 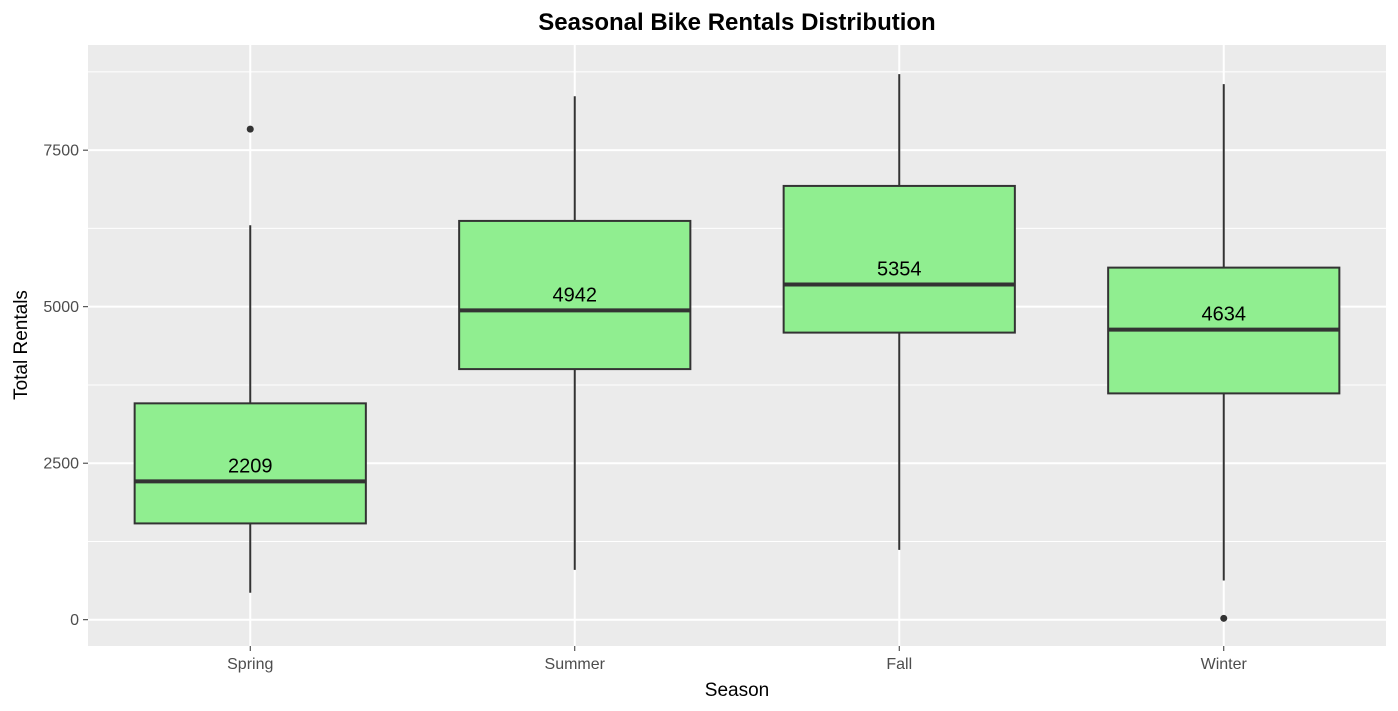 I want to click on median-label: 4942, so click(x=575, y=295).